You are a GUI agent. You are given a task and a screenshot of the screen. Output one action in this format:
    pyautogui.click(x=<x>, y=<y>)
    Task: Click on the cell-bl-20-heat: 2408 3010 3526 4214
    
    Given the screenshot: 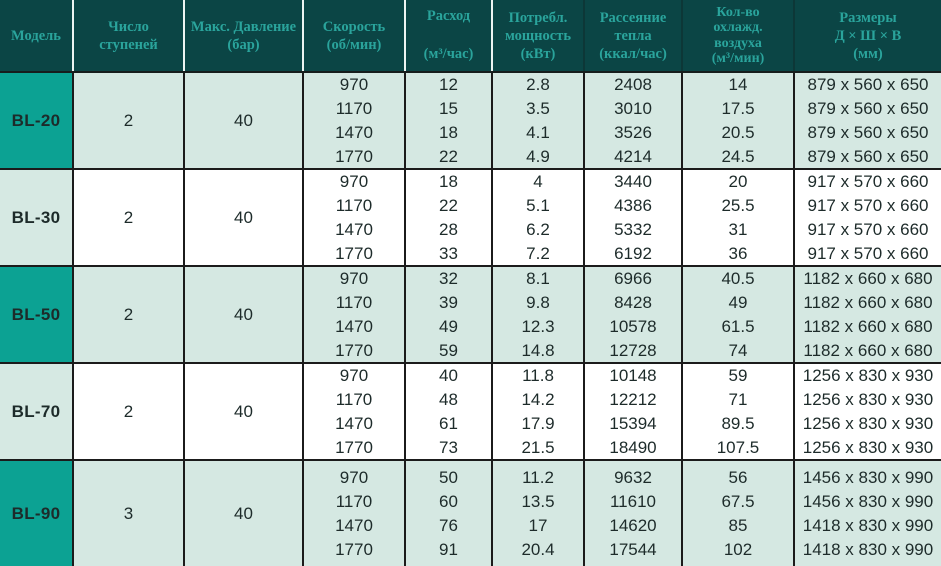 What is the action you would take?
    pyautogui.click(x=634, y=120)
    